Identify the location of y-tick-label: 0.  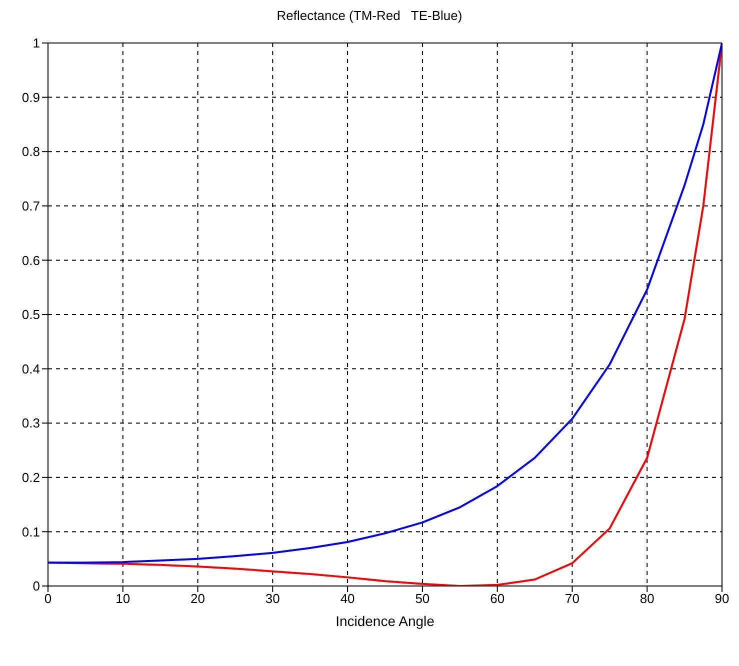
(36, 586).